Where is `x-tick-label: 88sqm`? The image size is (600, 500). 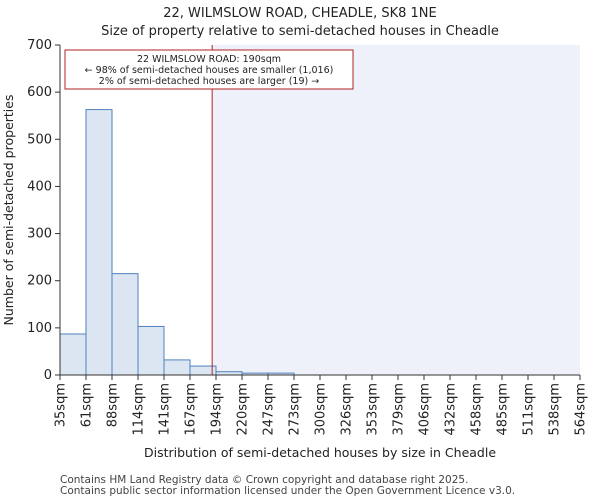 x-tick-label: 88sqm is located at coordinates (113, 405).